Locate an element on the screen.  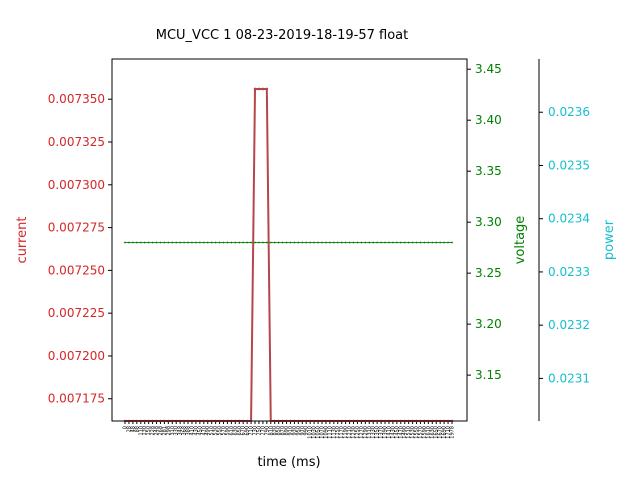
x-tick-label: 550 is located at coordinates (220, 431).